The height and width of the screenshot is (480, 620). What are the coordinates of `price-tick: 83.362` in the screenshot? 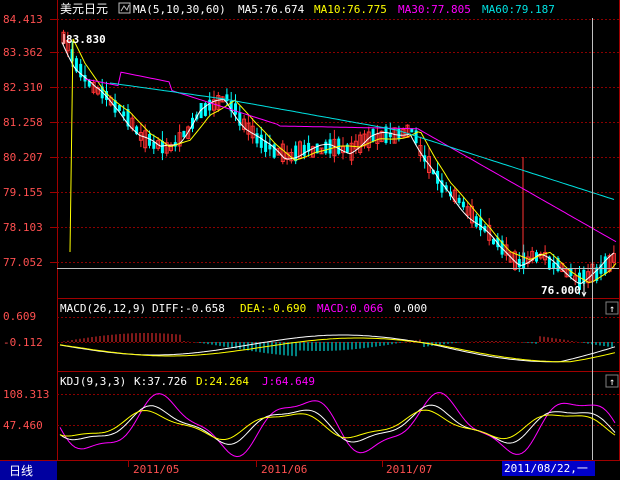 It's located at (23, 52).